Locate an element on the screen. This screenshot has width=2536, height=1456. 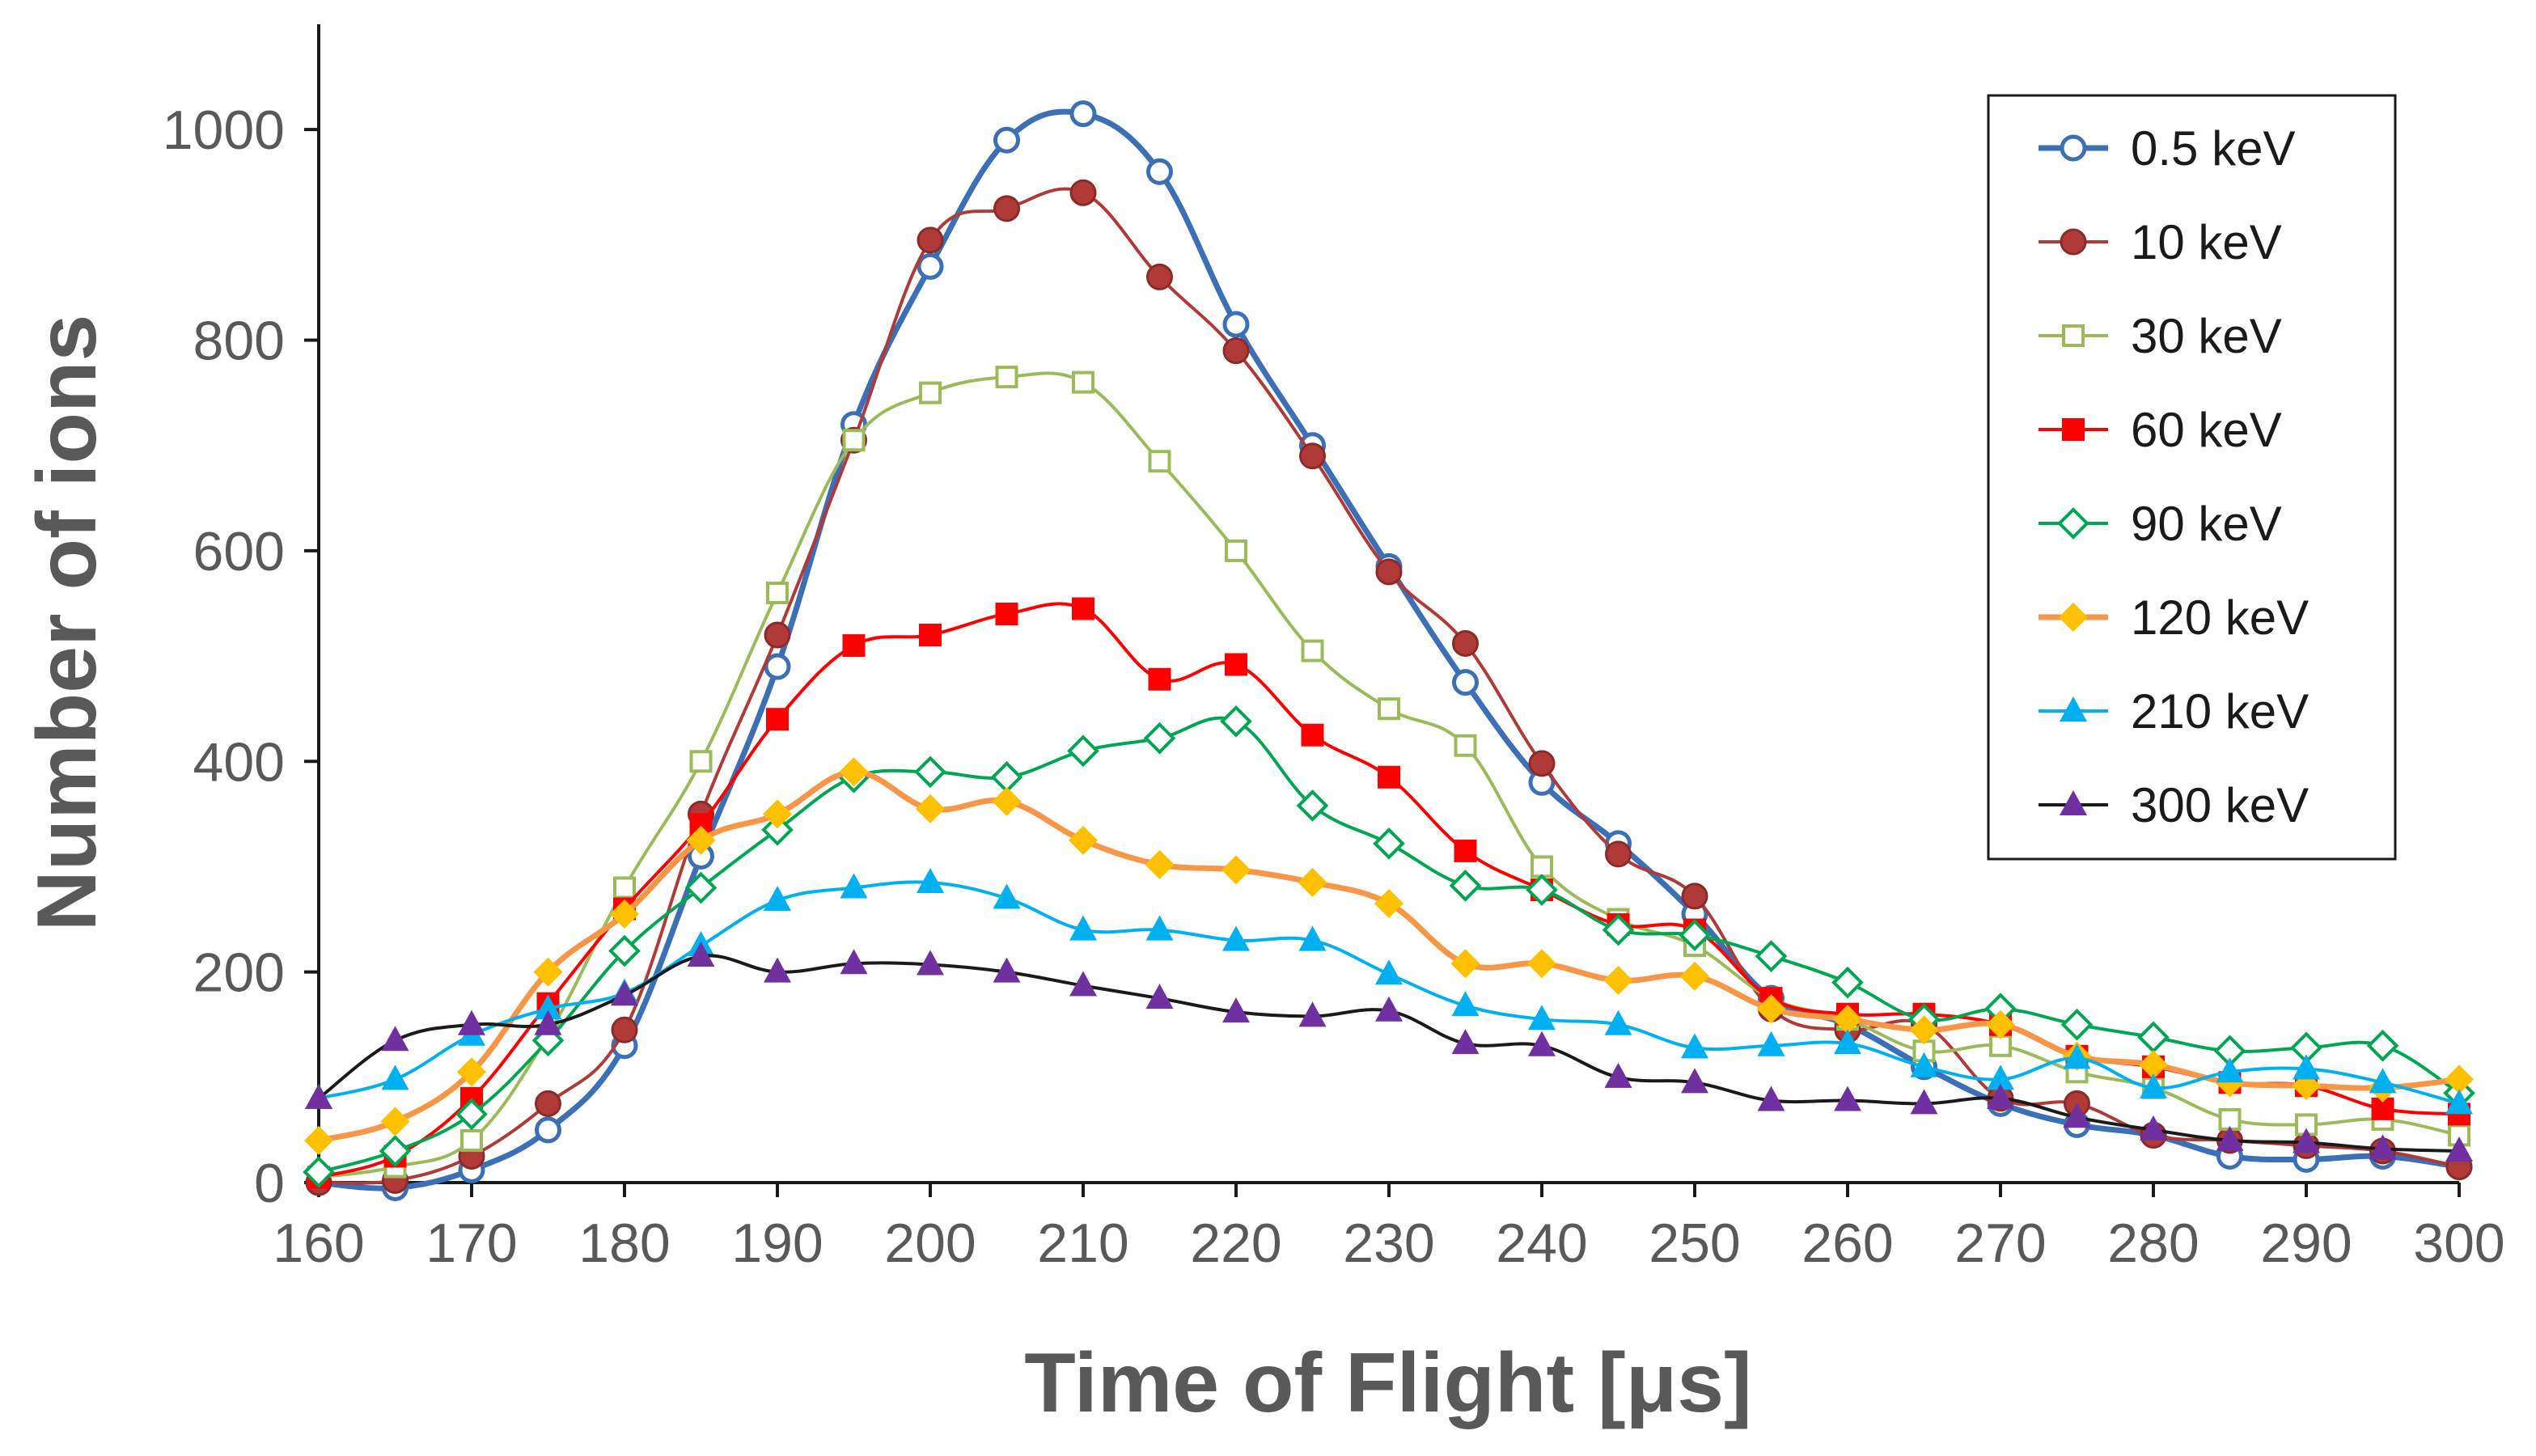
legend-item: 60 keV is located at coordinates (2160, 430).